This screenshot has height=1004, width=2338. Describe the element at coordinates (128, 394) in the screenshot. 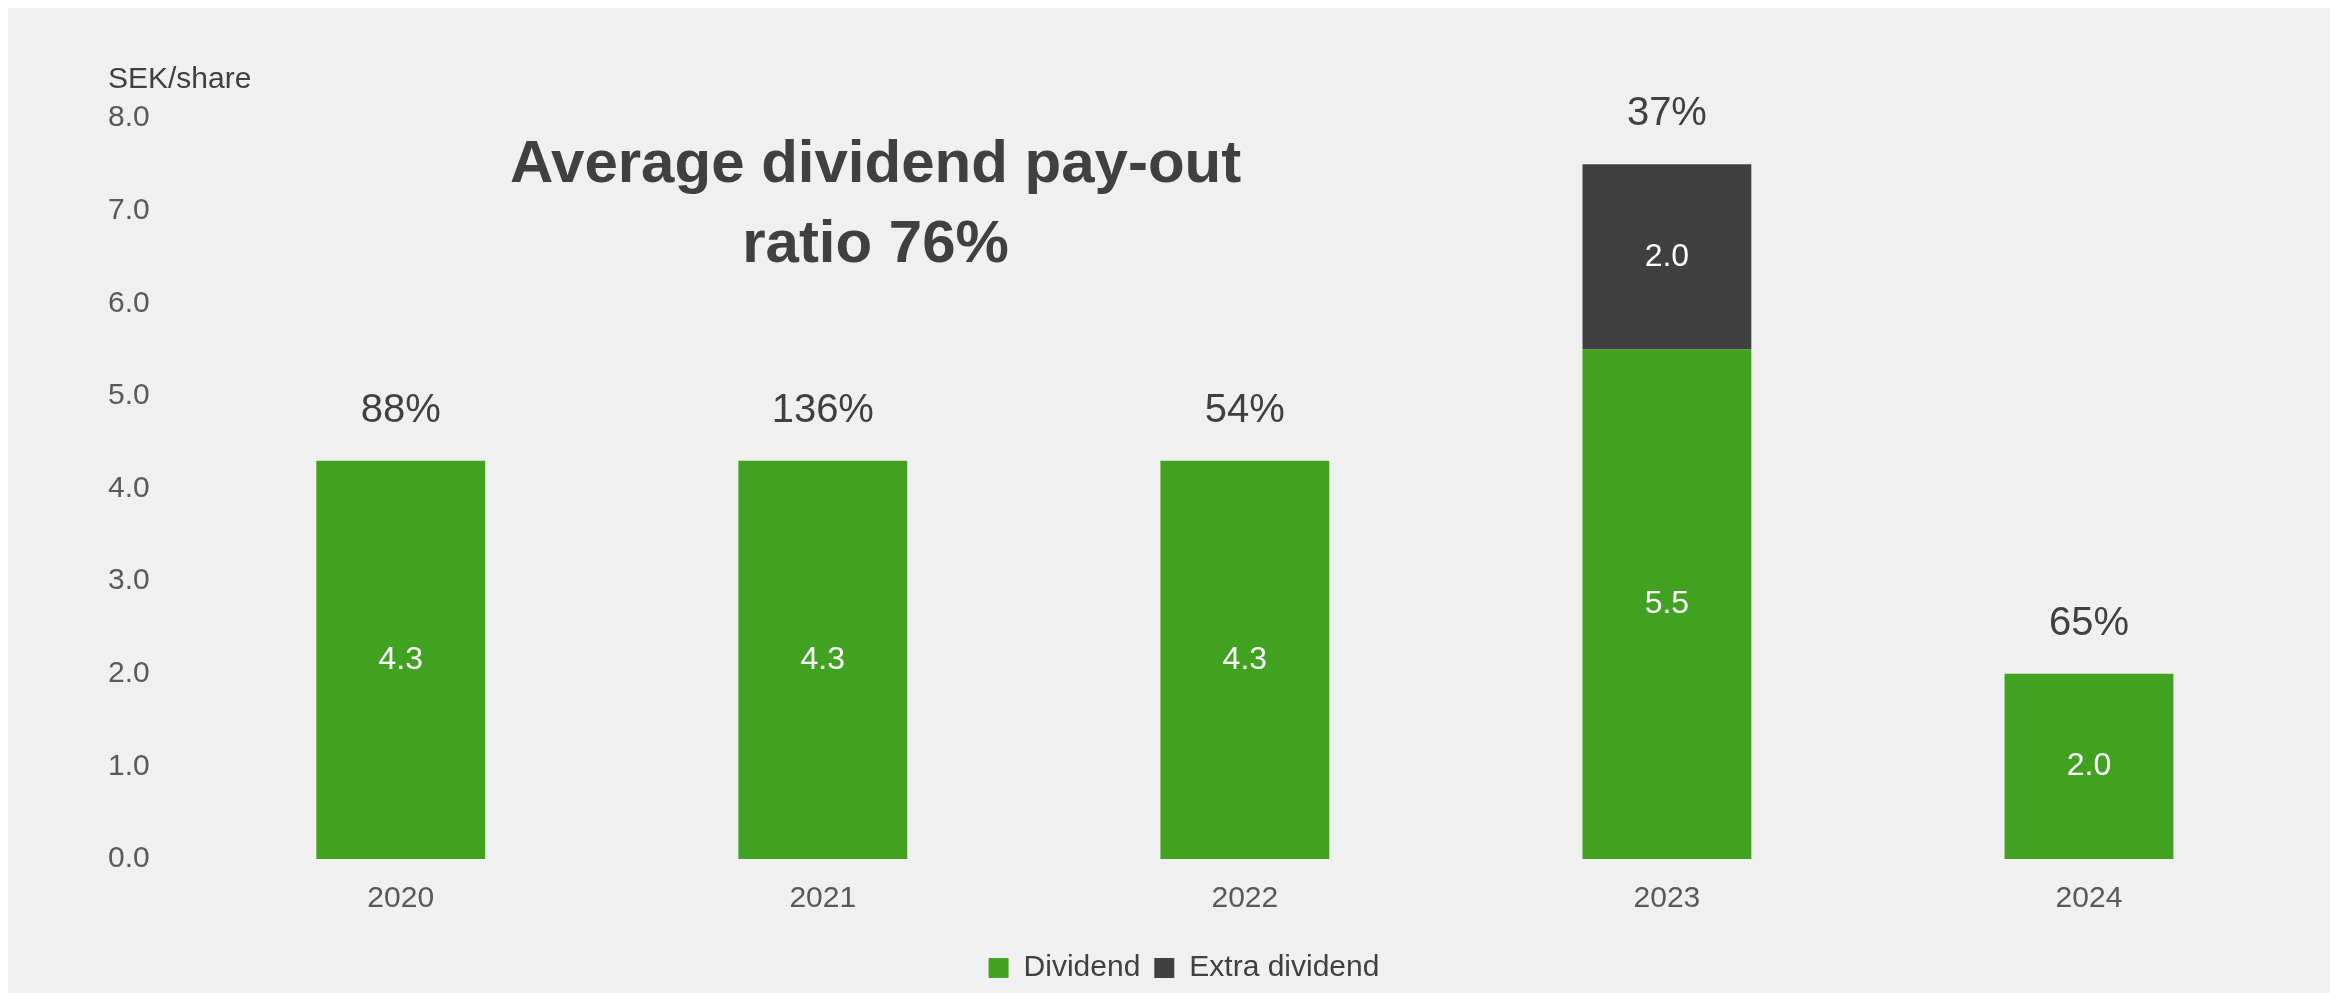

I see `y-tick-label: 5.0` at that location.